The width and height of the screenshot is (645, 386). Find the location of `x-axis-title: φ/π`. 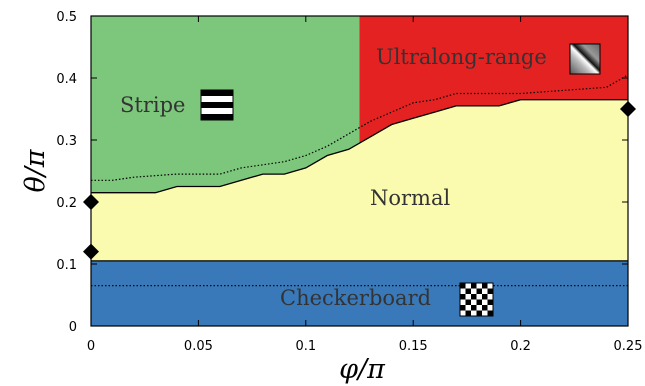

x-axis-title: φ/π is located at coordinates (362, 369).